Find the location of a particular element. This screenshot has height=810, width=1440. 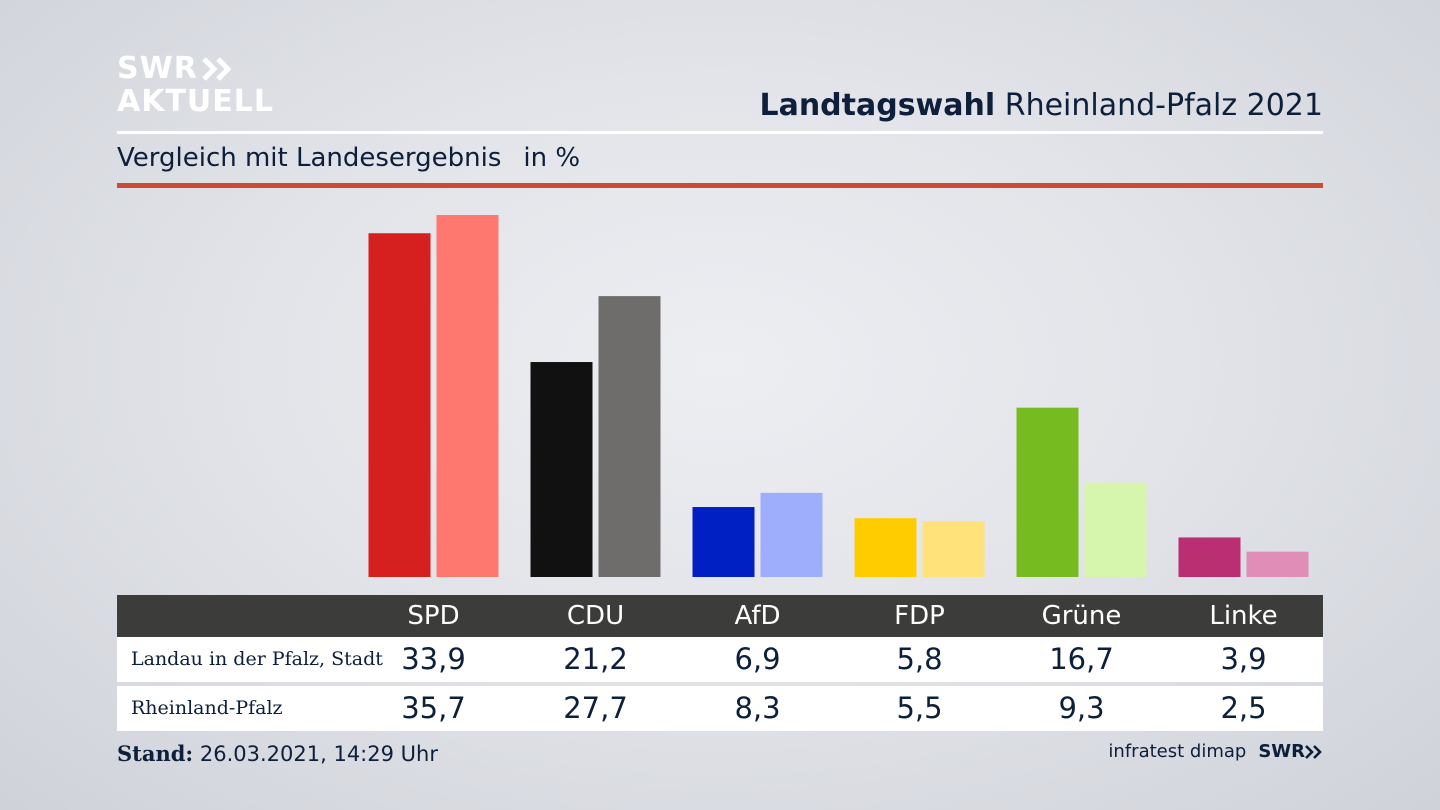

value-spd-rlp: 35,7 is located at coordinates (433, 708).